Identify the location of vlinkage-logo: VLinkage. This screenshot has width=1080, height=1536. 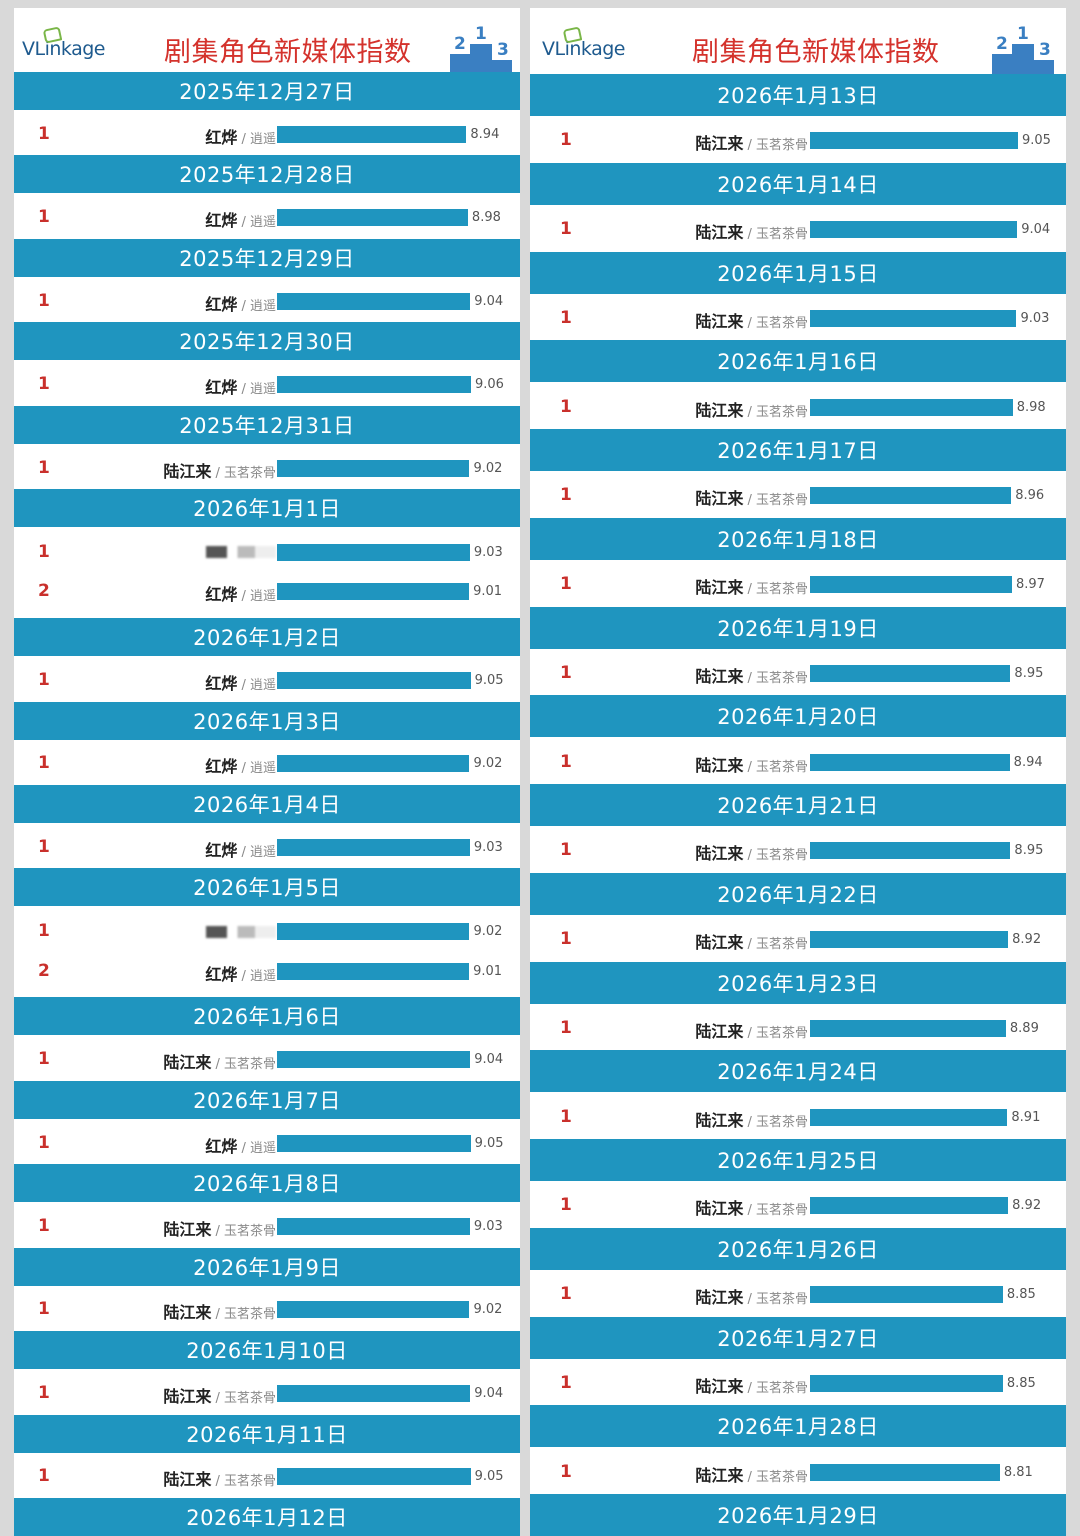
(63, 43).